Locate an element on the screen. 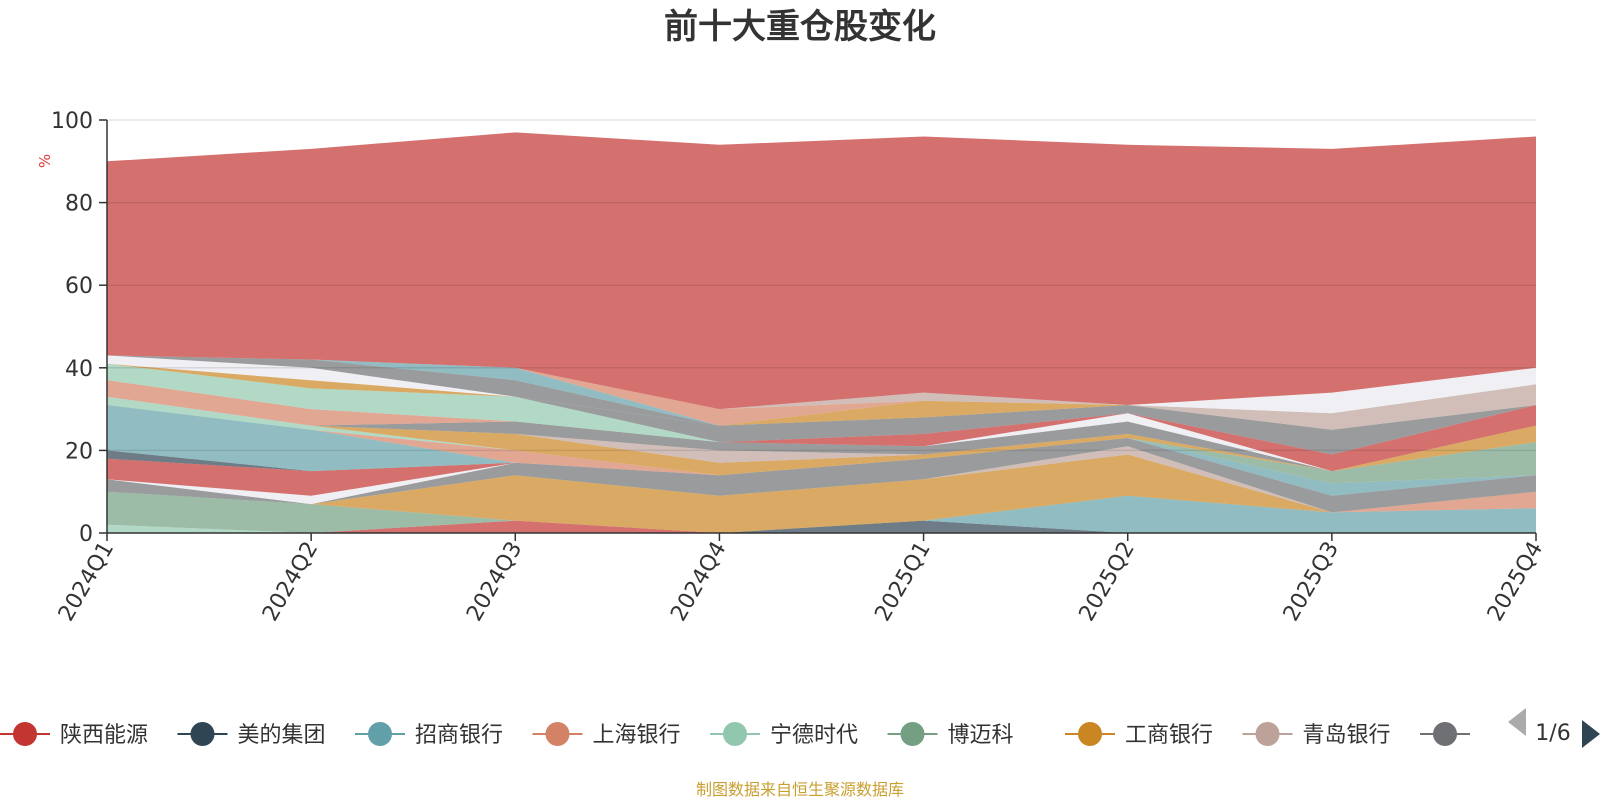 Image resolution: width=1600 pixels, height=800 pixels. y-tick-label-1: 20 is located at coordinates (79, 451).